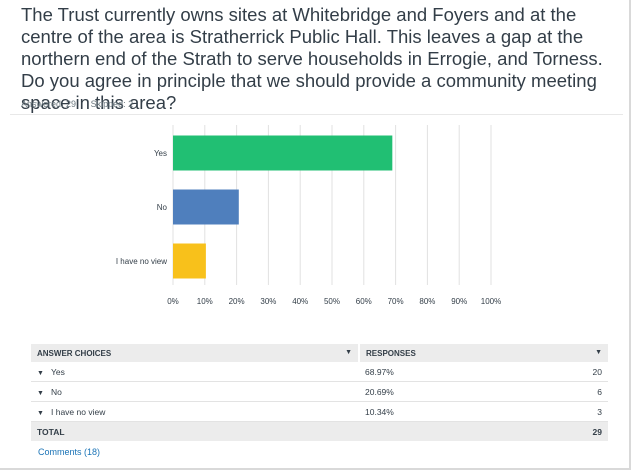 This screenshot has width=633, height=470. I want to click on percent-cell: 68.97%, so click(441, 372).